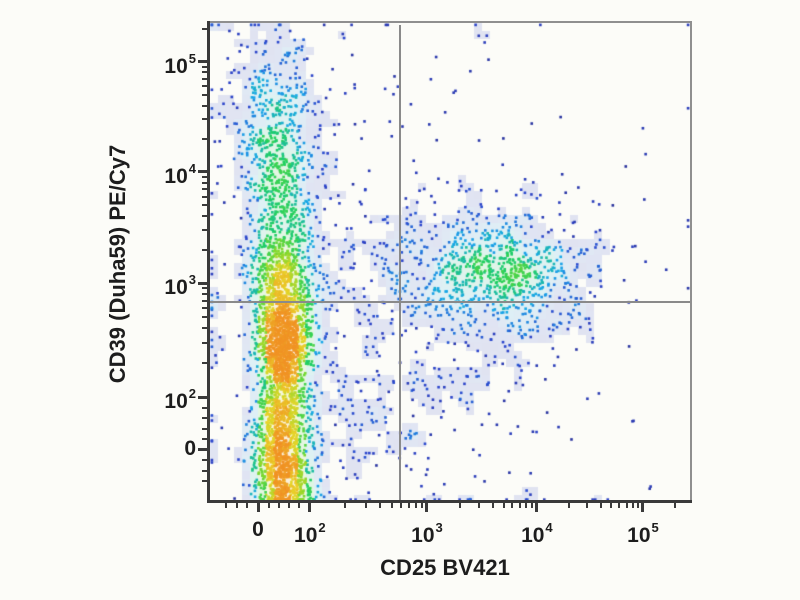  What do you see at coordinates (180, 64) in the screenshot?
I see `y-tick-label: 10⁵` at bounding box center [180, 64].